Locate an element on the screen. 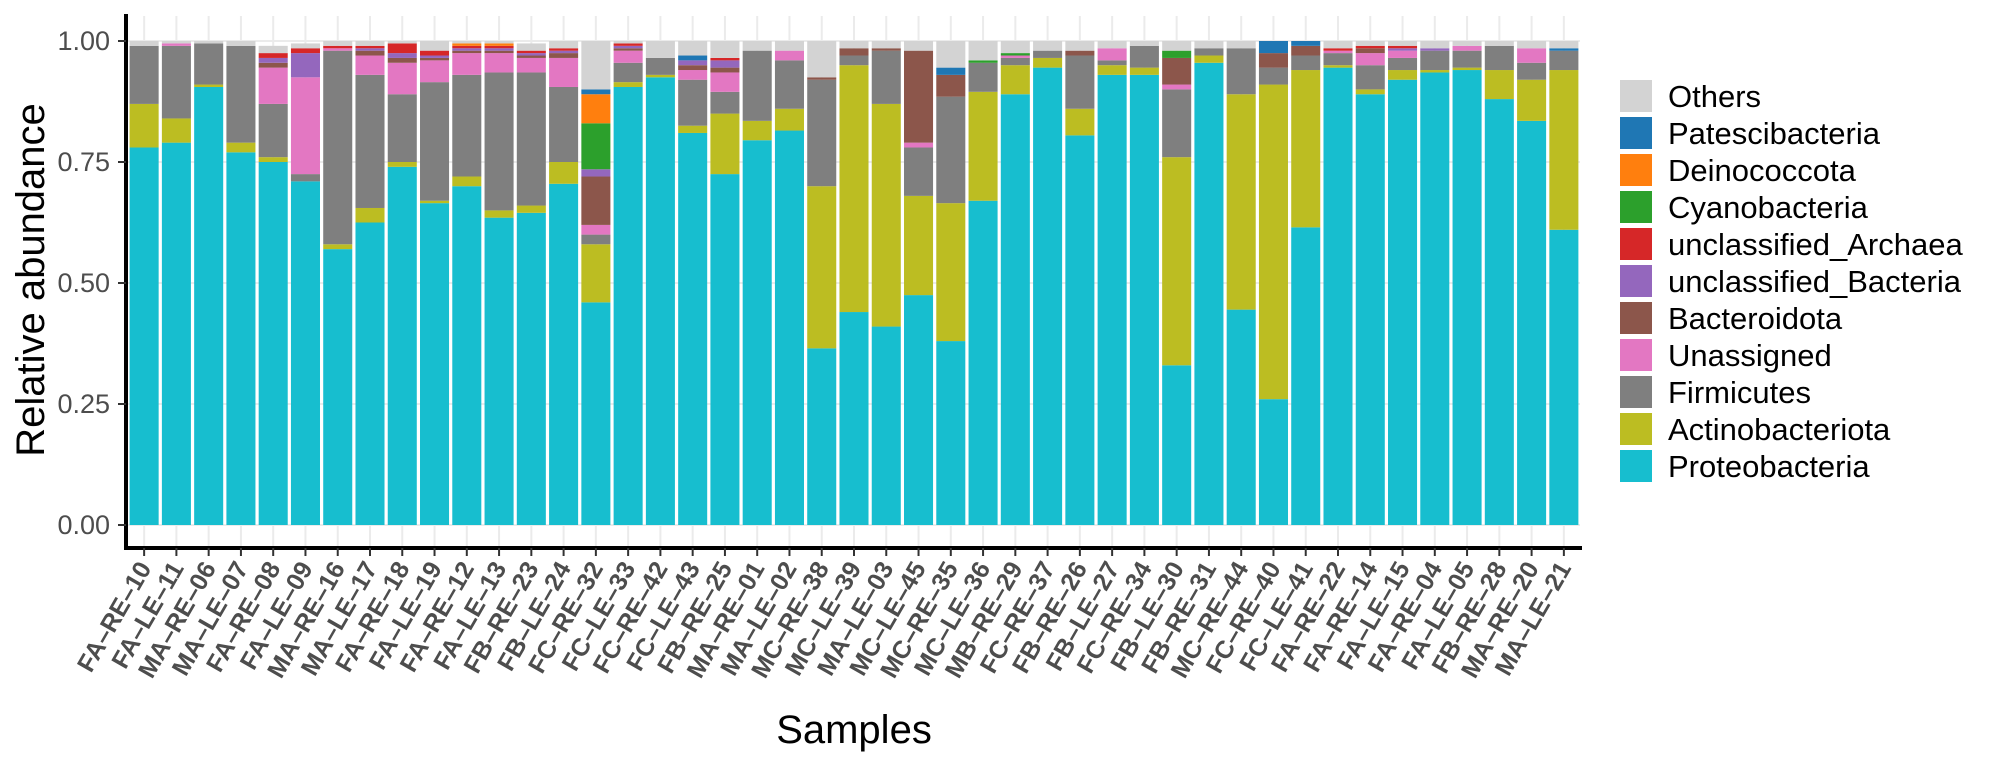 The image size is (2000, 761). legend-label: Cyanobacteria is located at coordinates (1768, 207).